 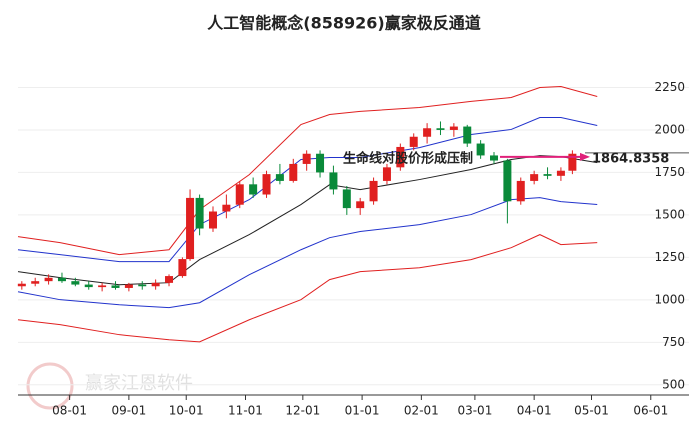 What do you see at coordinates (139, 383) in the screenshot?
I see `watermark: 赢家江恩软件` at bounding box center [139, 383].